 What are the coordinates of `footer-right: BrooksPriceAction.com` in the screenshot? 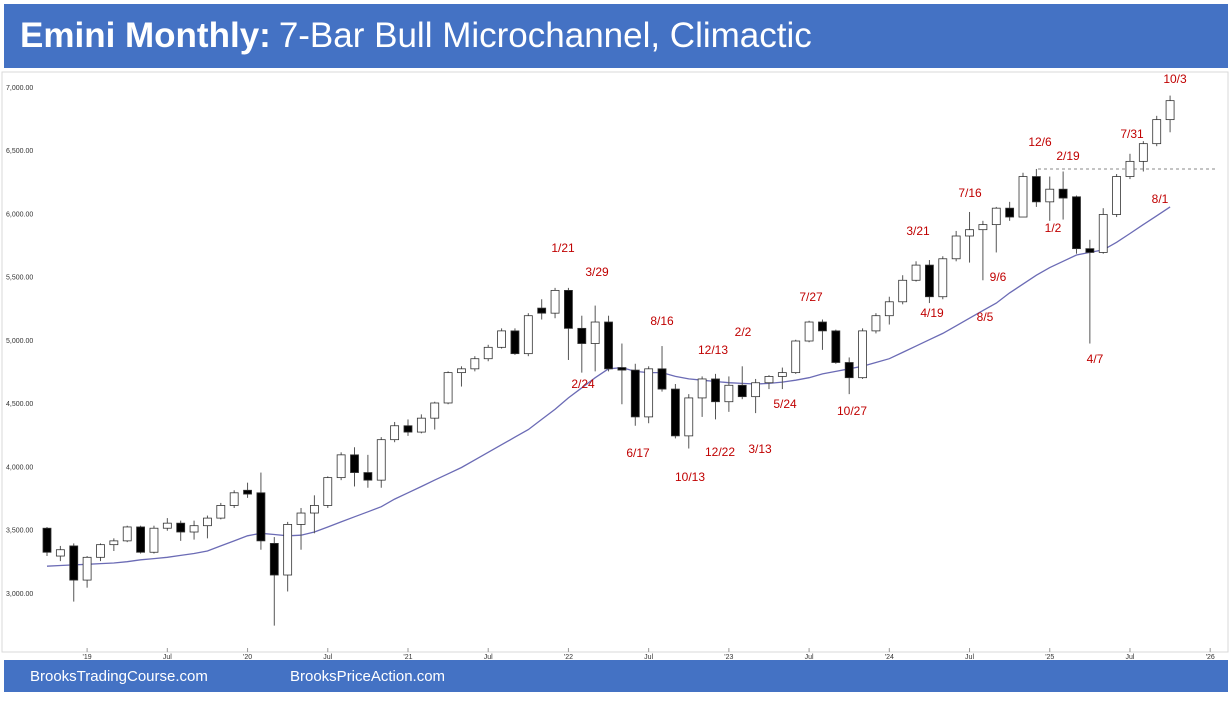 It's located at (367, 676).